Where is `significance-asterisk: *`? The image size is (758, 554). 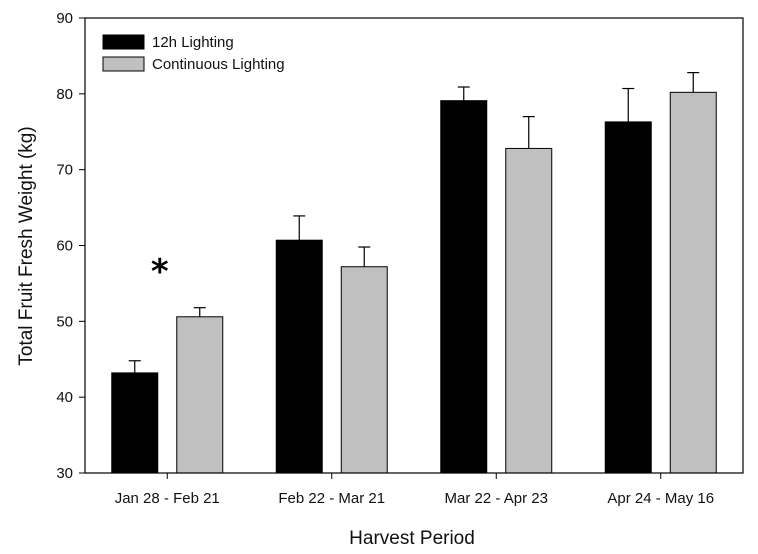 significance-asterisk: * is located at coordinates (160, 272).